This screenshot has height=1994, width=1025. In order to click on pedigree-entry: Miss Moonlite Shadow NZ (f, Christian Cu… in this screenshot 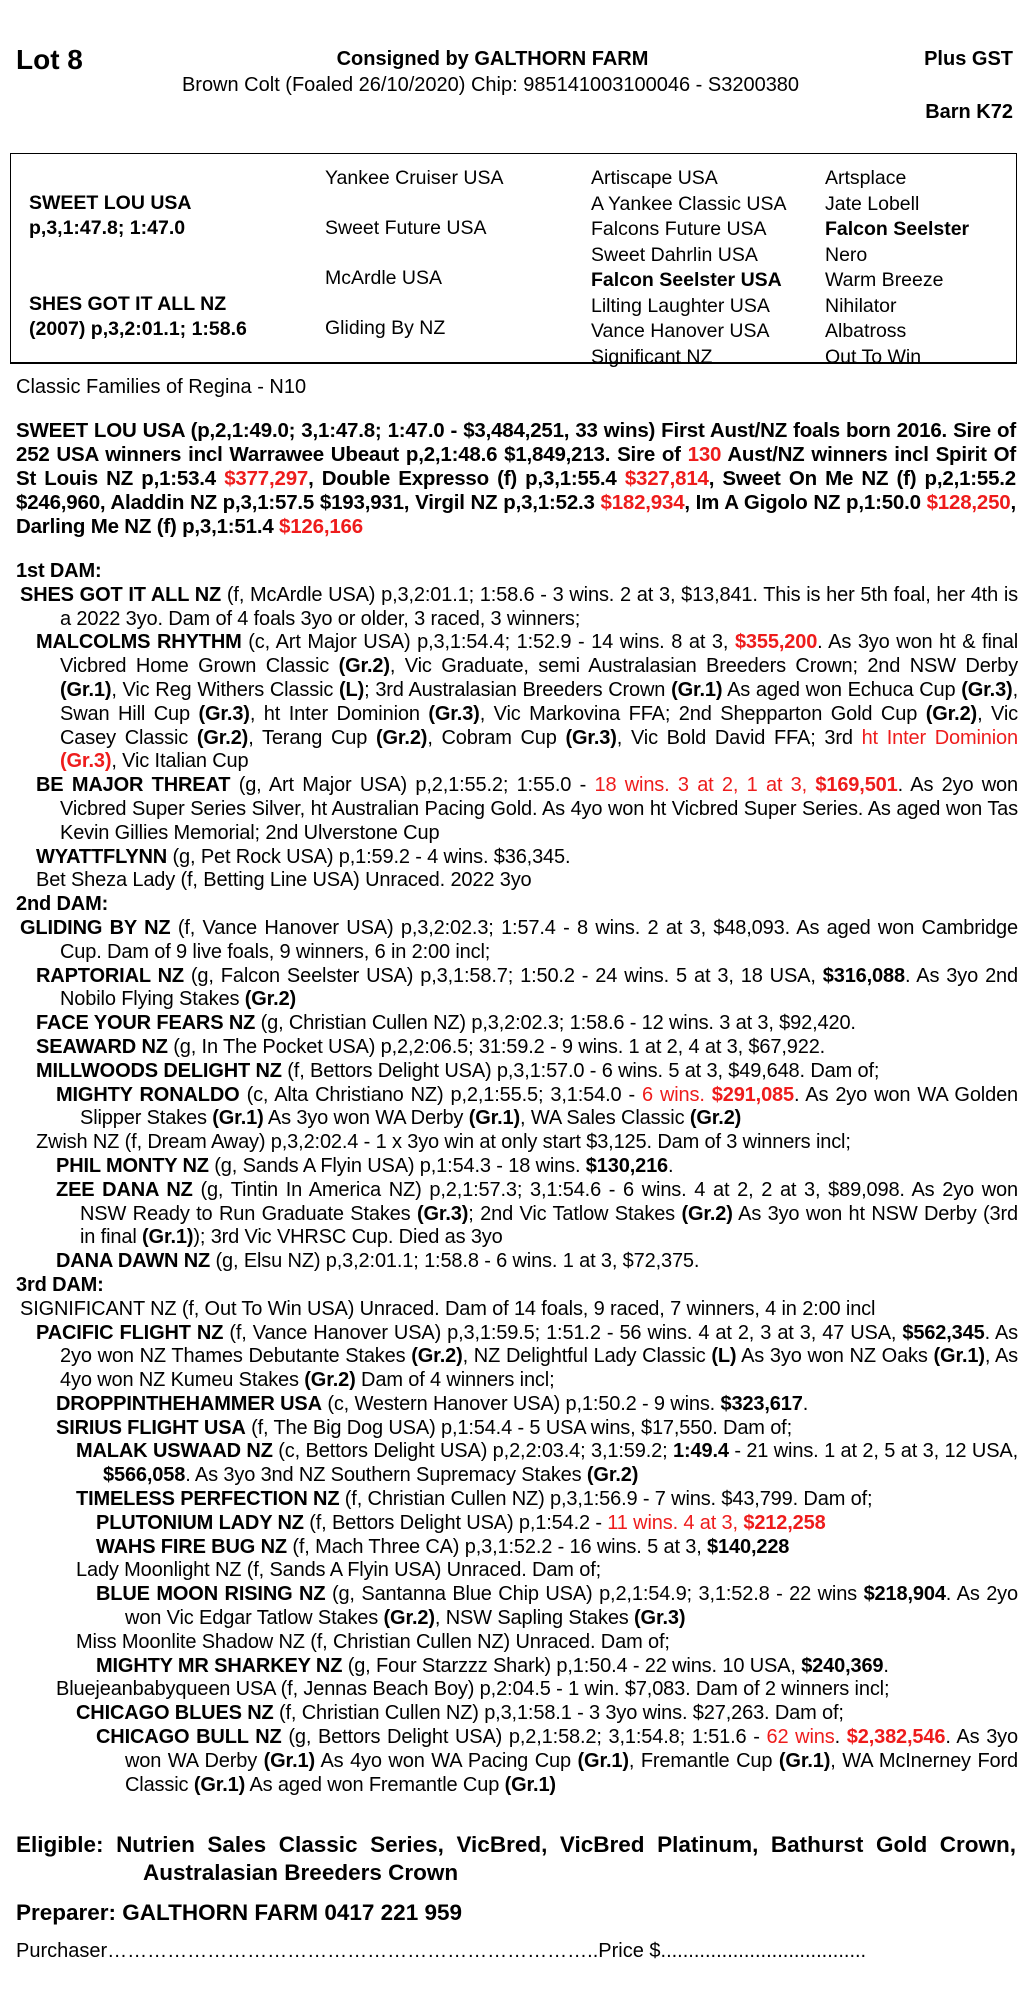, I will do `click(509, 1643)`.